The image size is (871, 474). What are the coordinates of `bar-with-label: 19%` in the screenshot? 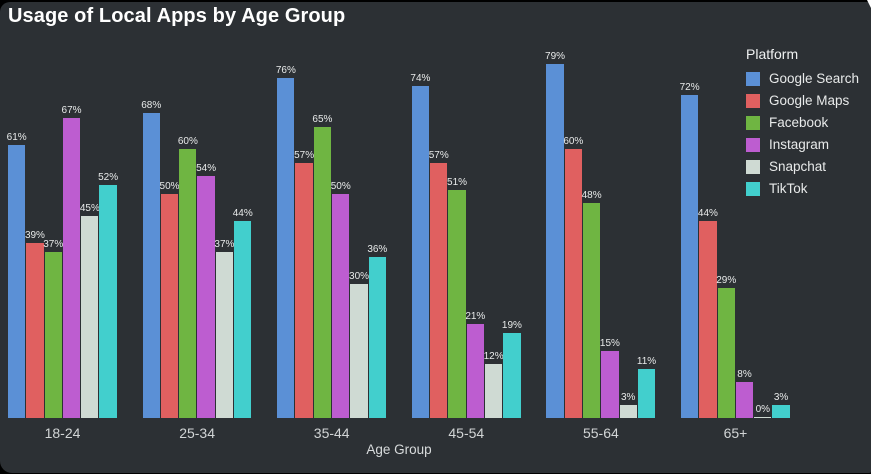 It's located at (511, 368).